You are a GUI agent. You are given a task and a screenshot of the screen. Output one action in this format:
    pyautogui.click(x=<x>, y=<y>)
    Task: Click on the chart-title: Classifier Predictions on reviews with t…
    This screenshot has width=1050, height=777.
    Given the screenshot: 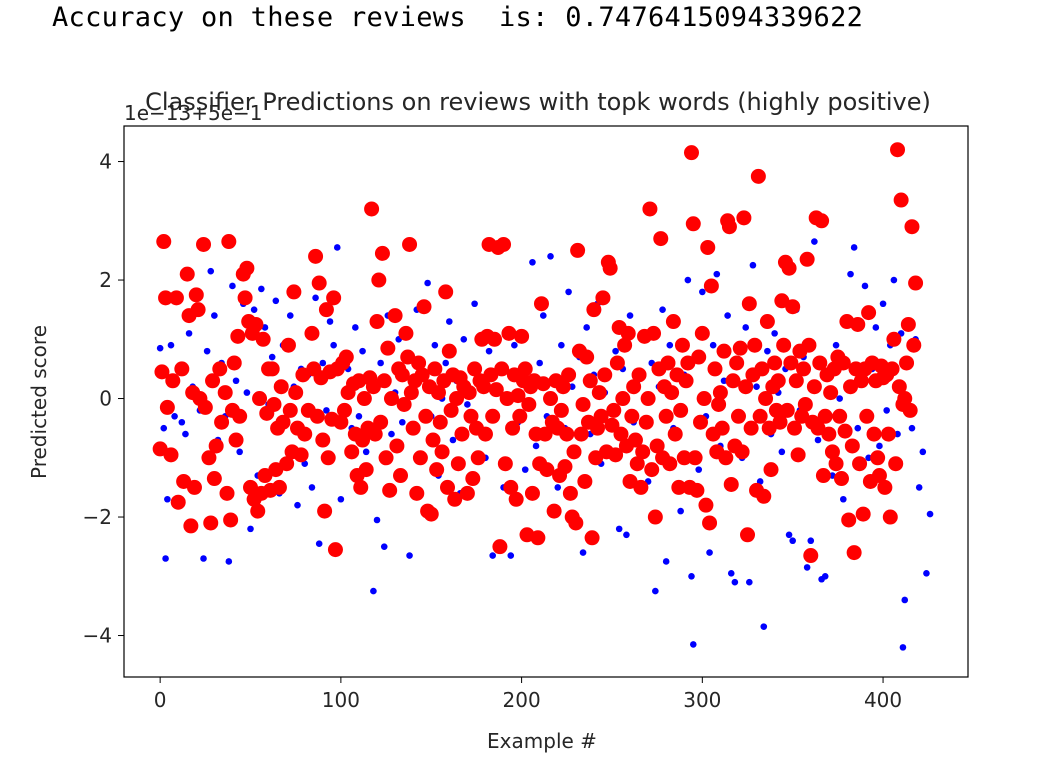 What is the action you would take?
    pyautogui.click(x=538, y=102)
    